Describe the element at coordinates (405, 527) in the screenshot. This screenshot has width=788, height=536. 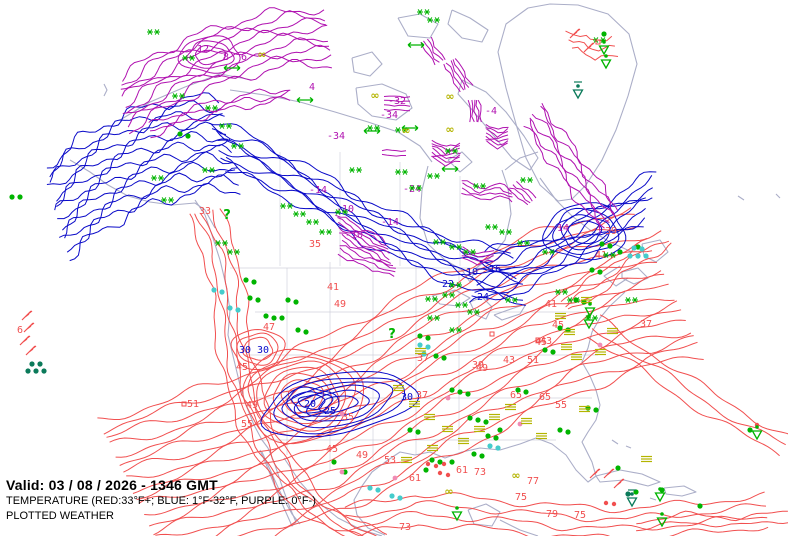
I see `contour-label: 73` at that location.